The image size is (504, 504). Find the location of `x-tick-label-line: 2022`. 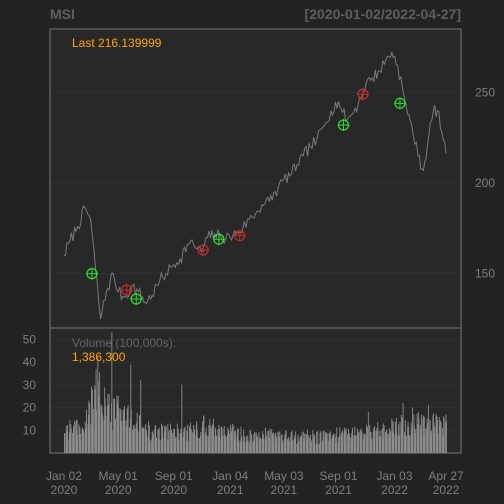

x-tick-label-line: 2022 is located at coordinates (394, 490).